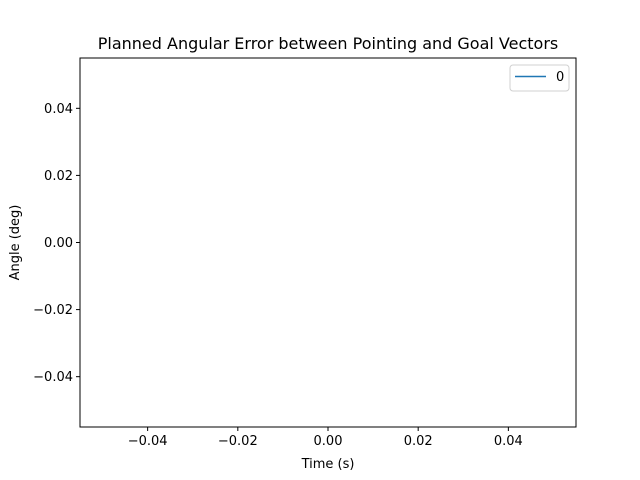 This screenshot has width=640, height=480. Describe the element at coordinates (53, 310) in the screenshot. I see `y-tick-label: −0.02` at that location.